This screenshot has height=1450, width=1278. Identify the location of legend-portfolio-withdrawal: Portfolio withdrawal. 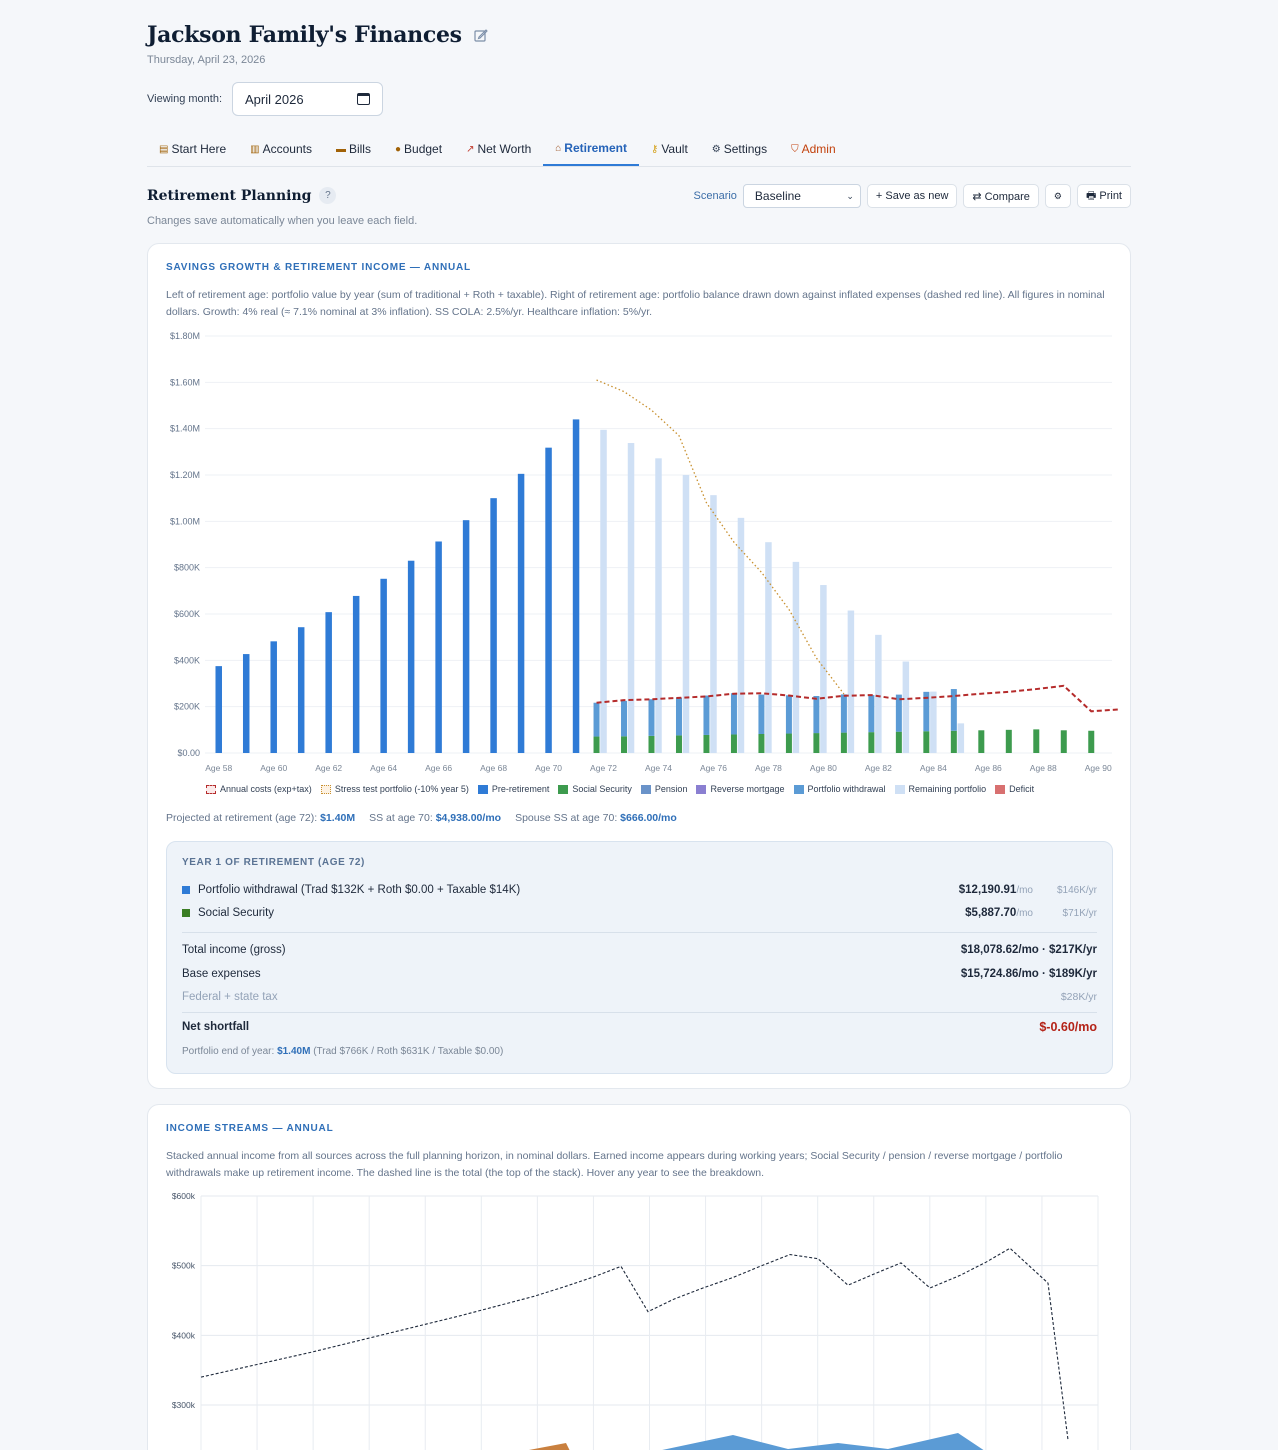
(839, 789).